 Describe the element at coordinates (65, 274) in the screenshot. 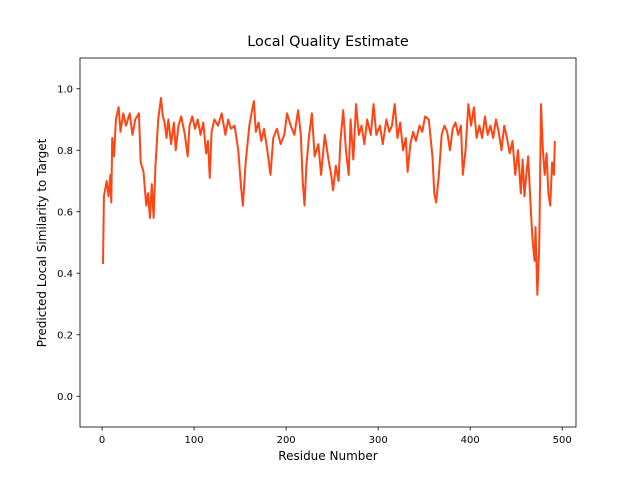

I see `y-tick-label: 0.4` at that location.